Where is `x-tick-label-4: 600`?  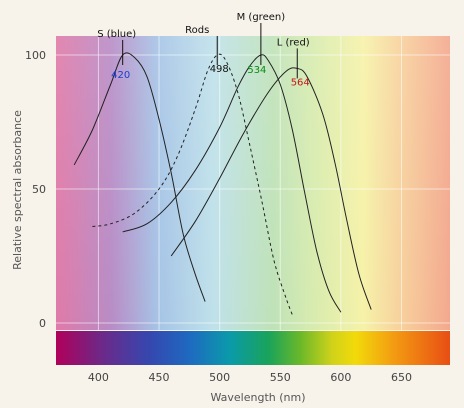
x-tick-label-4: 600 is located at coordinates (340, 377).